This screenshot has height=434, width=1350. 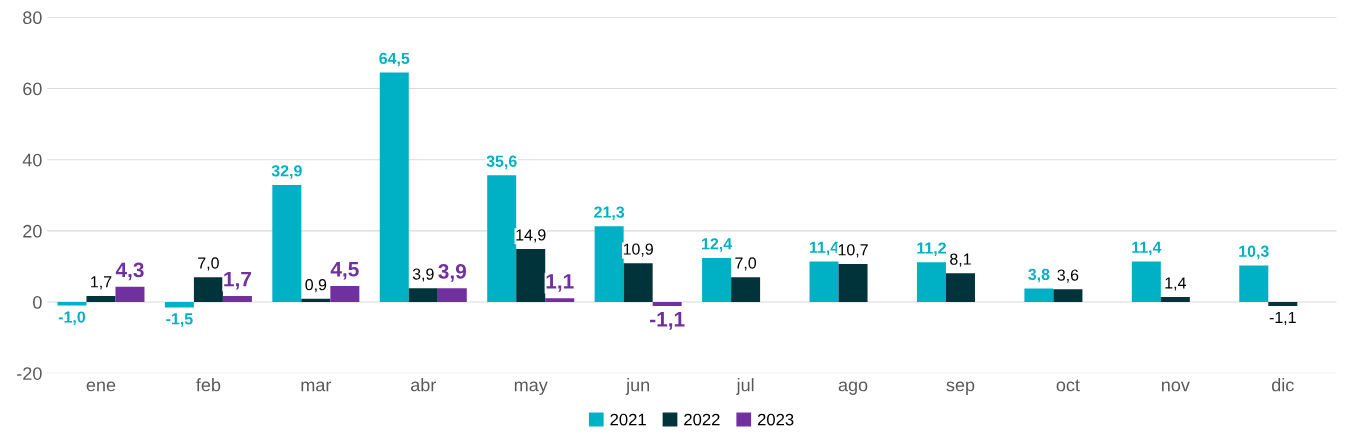 What do you see at coordinates (394, 59) in the screenshot?
I see `data-label: 64,5` at bounding box center [394, 59].